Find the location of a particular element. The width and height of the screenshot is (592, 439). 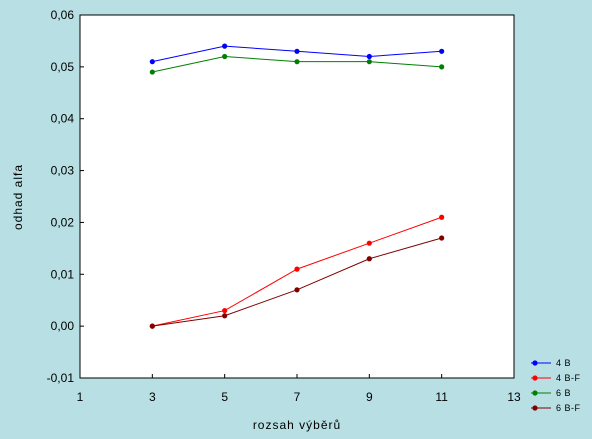

legend-label: 4 B-F is located at coordinates (568, 378).